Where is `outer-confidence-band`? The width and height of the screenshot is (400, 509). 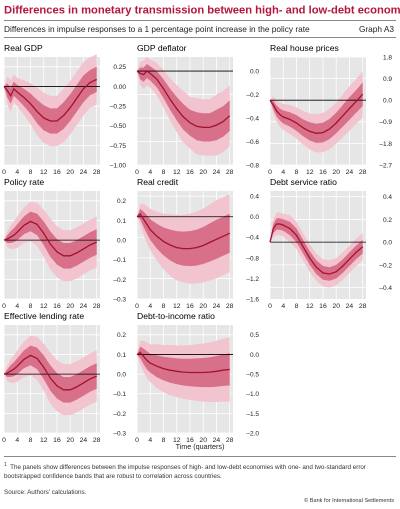
outer-confidence-band is located at coordinates (50, 100).